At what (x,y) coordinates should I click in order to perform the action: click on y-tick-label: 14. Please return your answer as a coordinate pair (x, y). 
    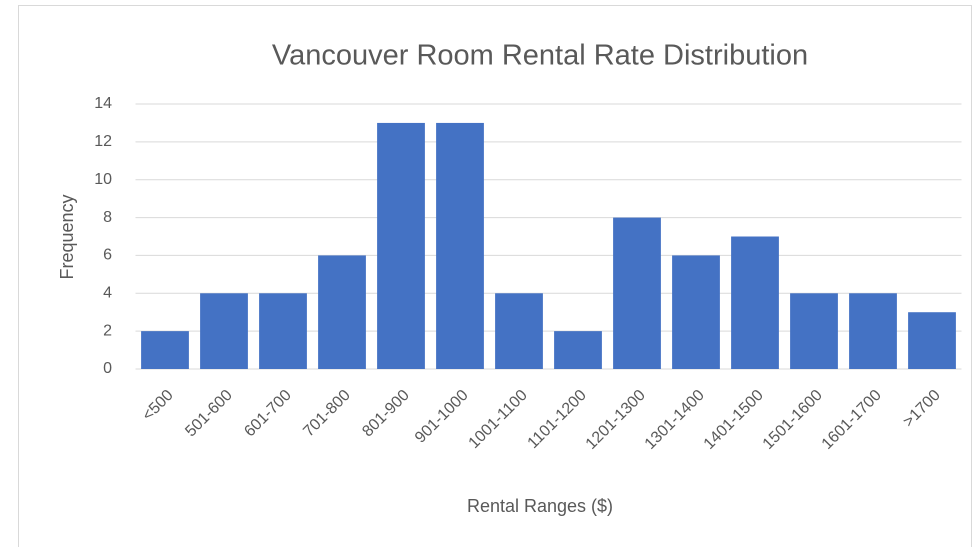
    Looking at the image, I should click on (103, 103).